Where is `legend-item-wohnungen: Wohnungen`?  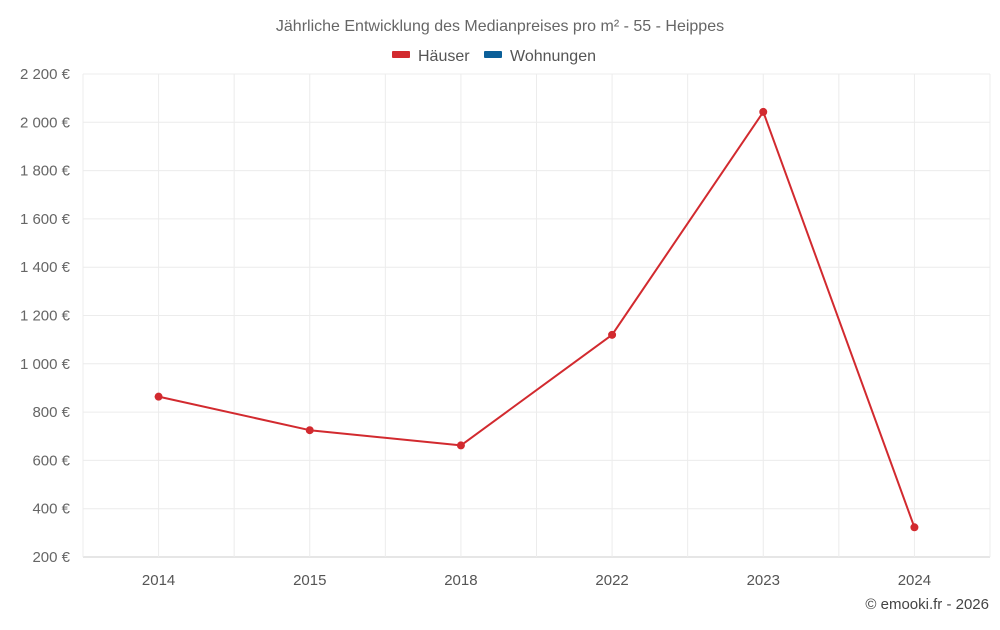 legend-item-wohnungen: Wohnungen is located at coordinates (540, 56).